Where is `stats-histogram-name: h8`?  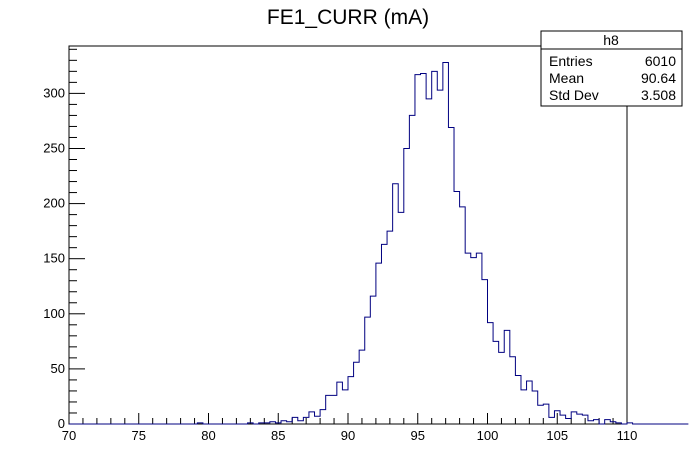
stats-histogram-name: h8 is located at coordinates (611, 40).